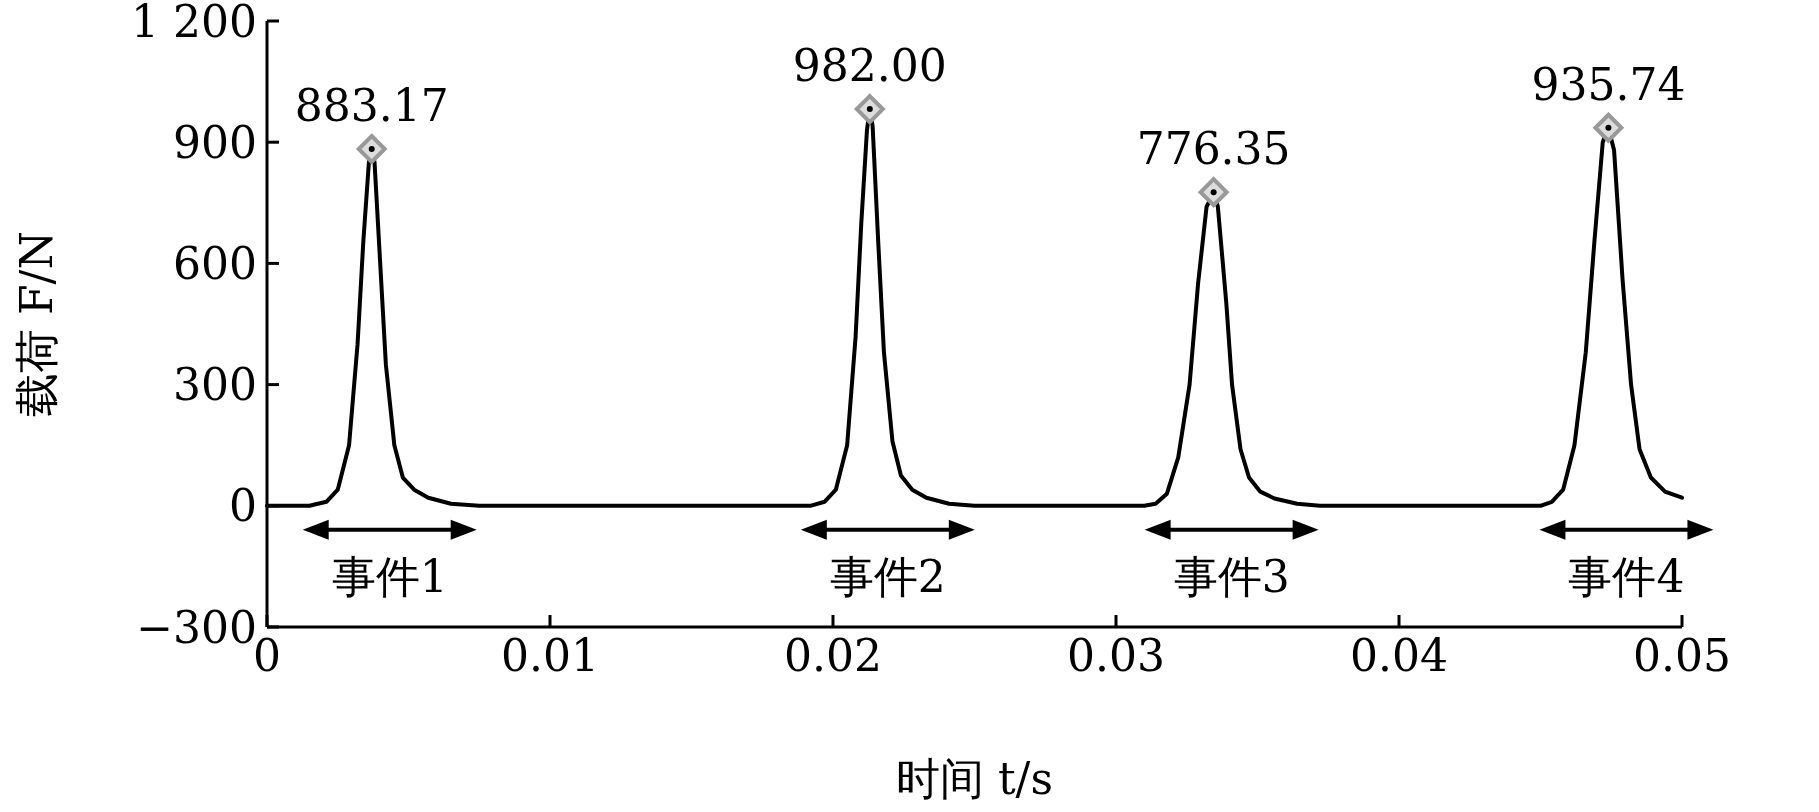 The image size is (1819, 812). What do you see at coordinates (36, 324) in the screenshot?
I see `y-axis-title: 载荷 F/N` at bounding box center [36, 324].